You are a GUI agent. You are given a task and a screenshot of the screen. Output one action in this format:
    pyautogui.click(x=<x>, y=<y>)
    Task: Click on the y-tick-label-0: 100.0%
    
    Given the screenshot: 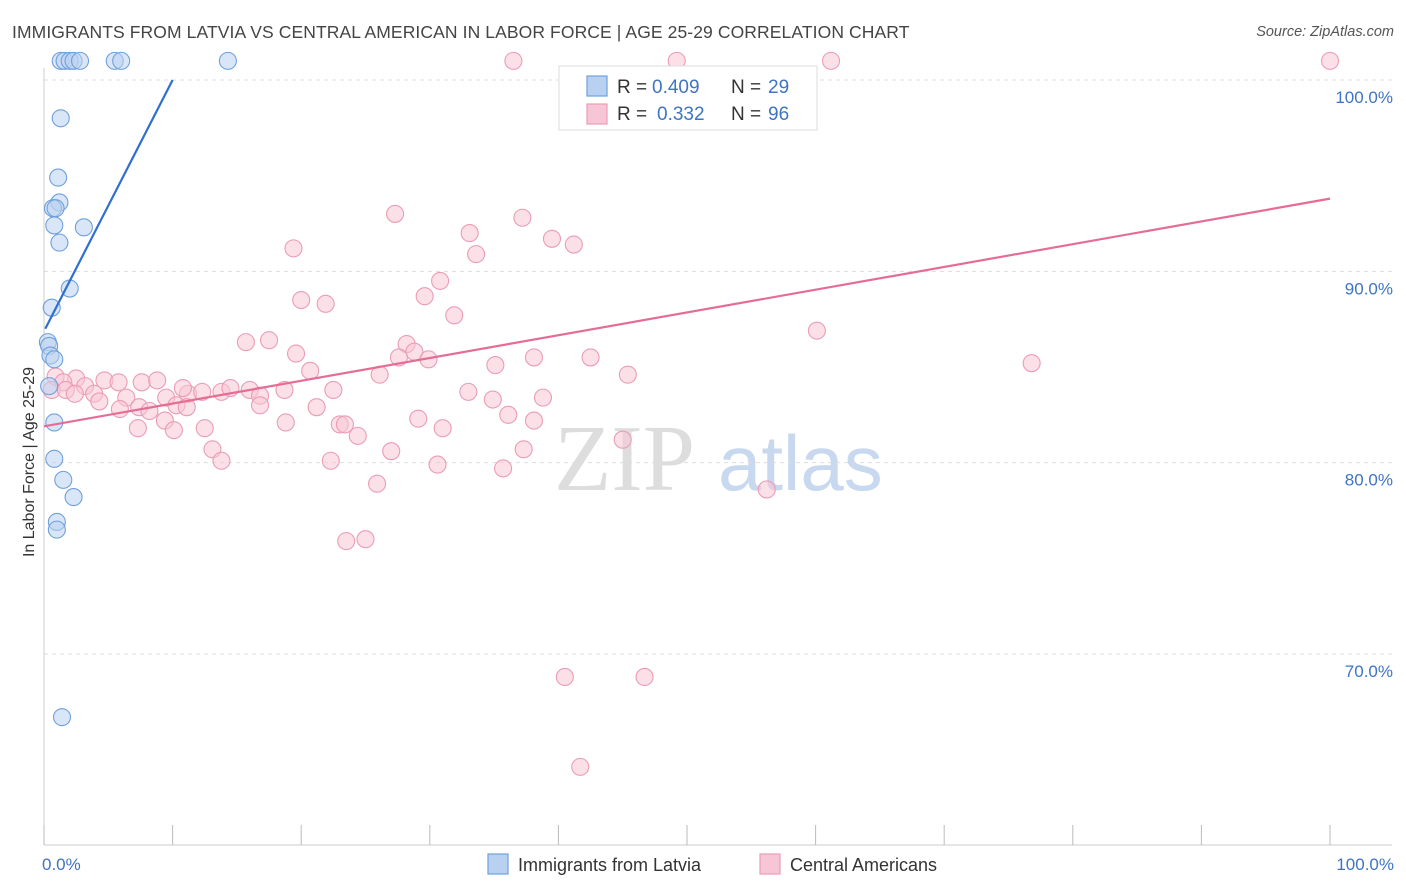 What is the action you would take?
    pyautogui.click(x=1364, y=97)
    